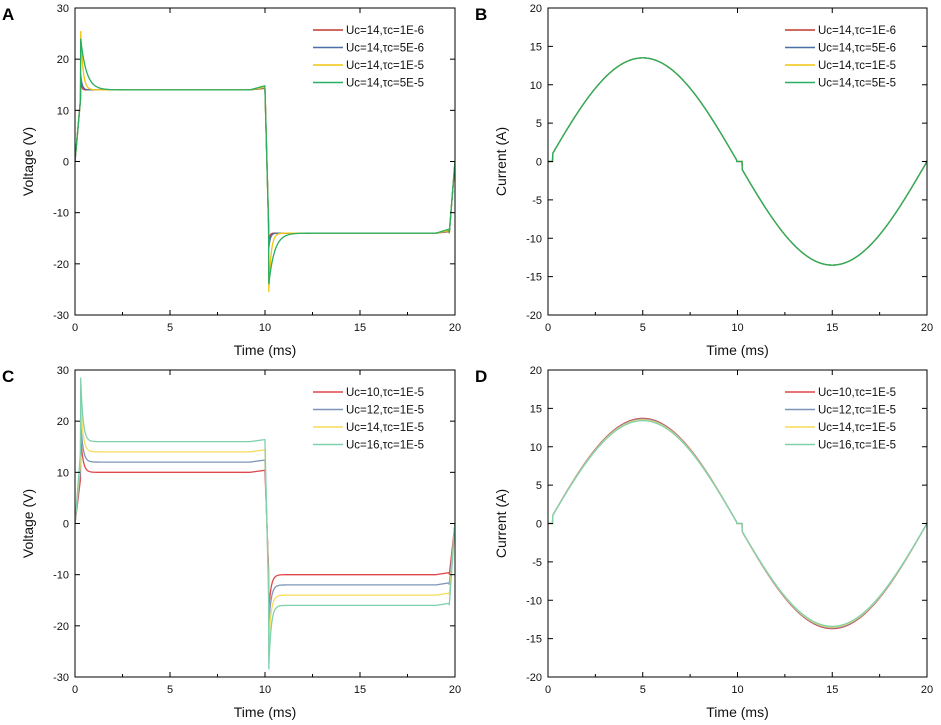 Image resolution: width=941 pixels, height=725 pixels. I want to click on panel-letter: D, so click(481, 376).